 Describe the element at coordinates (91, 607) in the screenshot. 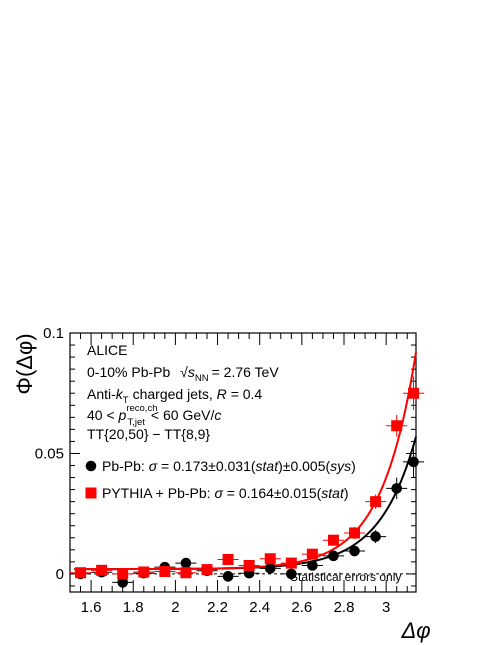

I see `x-tick-label: 1.6` at that location.